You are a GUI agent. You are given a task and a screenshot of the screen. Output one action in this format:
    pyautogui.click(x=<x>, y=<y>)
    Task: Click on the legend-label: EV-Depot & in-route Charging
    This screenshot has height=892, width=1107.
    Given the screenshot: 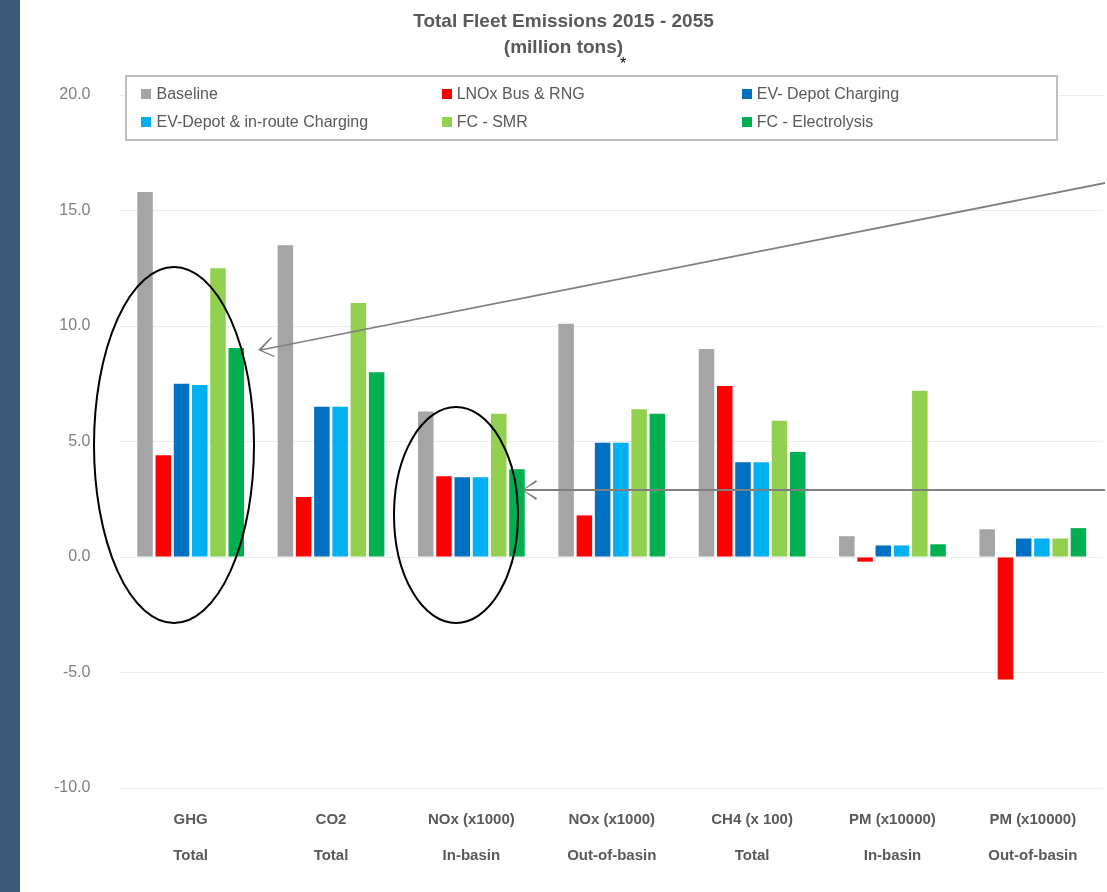 What is the action you would take?
    pyautogui.click(x=262, y=122)
    